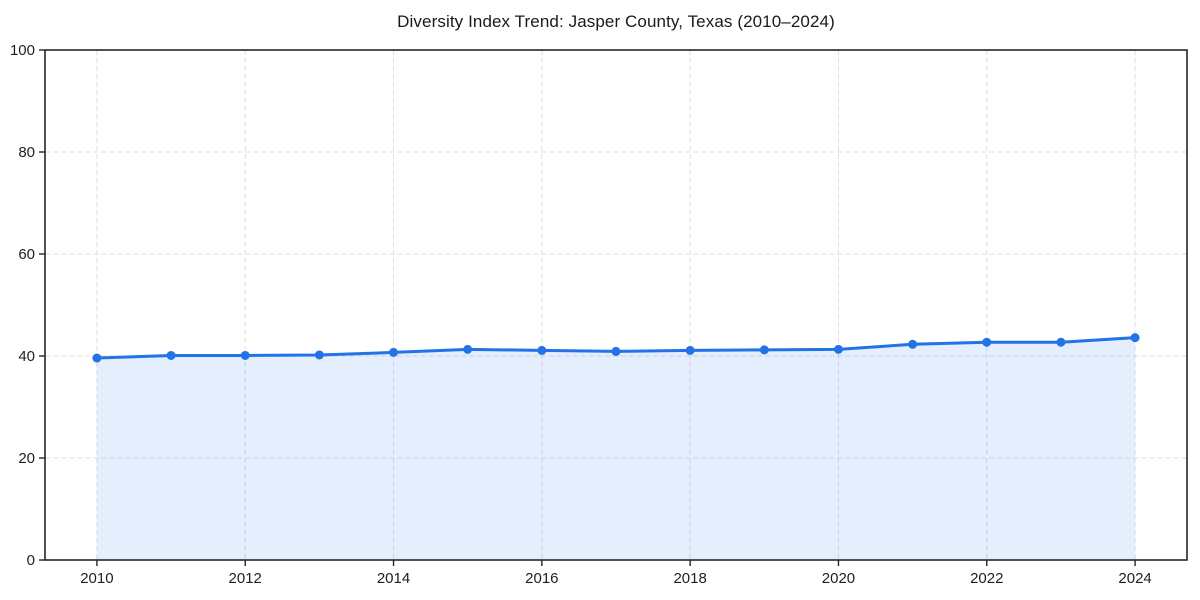 This screenshot has width=1200, height=600. What do you see at coordinates (393, 578) in the screenshot?
I see `x-tick-label: 2014` at bounding box center [393, 578].